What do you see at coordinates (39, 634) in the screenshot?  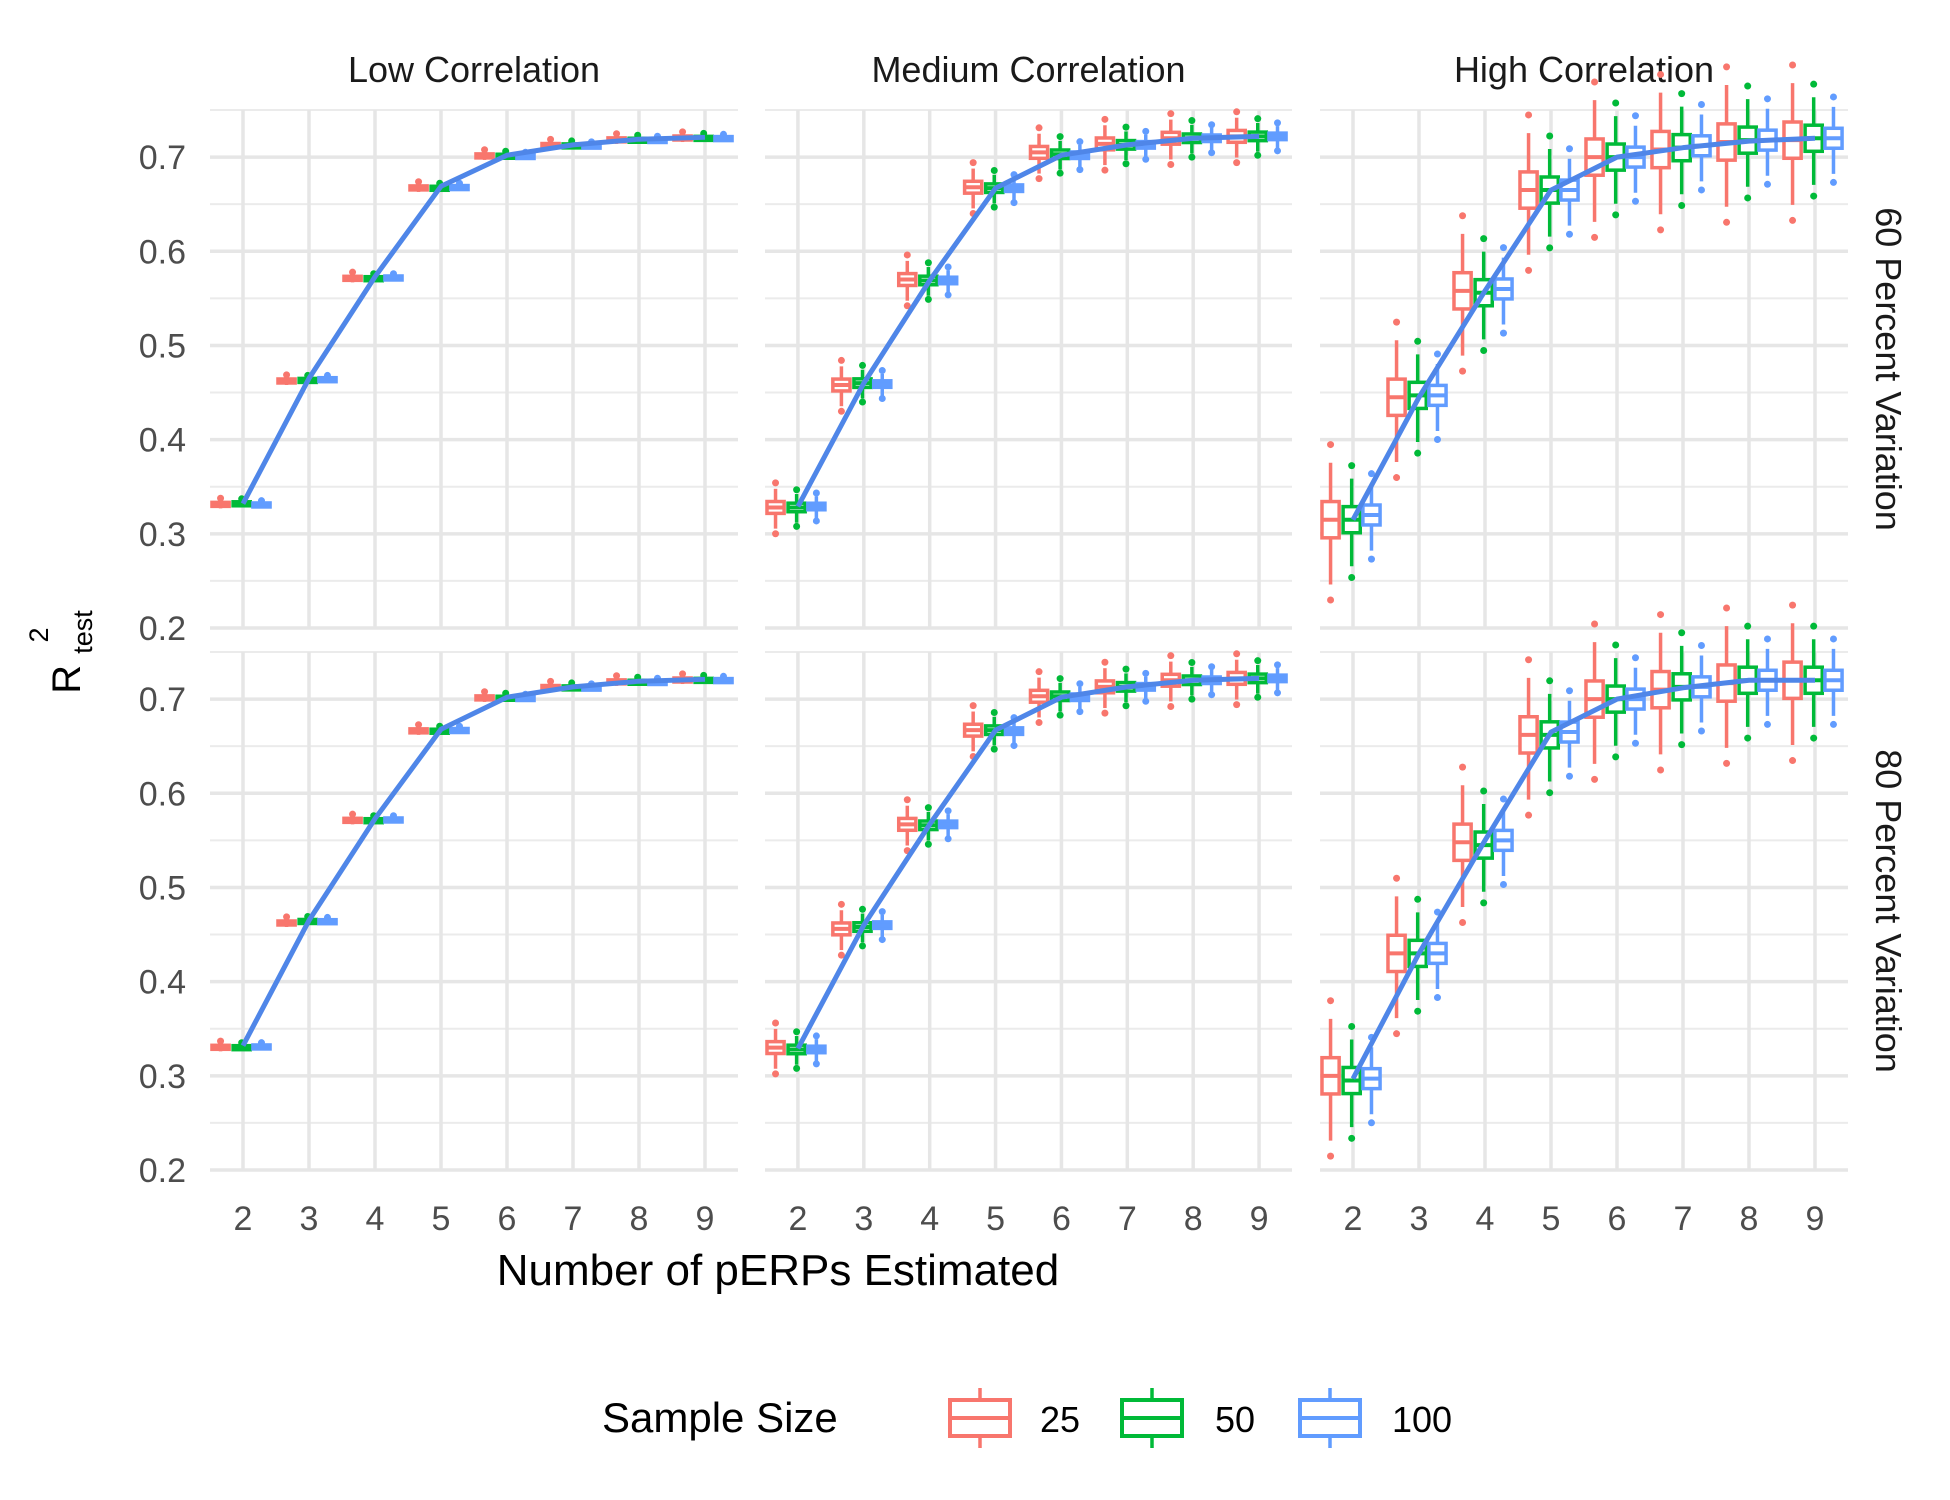 I see `y-axis-title-sup: 2` at bounding box center [39, 634].